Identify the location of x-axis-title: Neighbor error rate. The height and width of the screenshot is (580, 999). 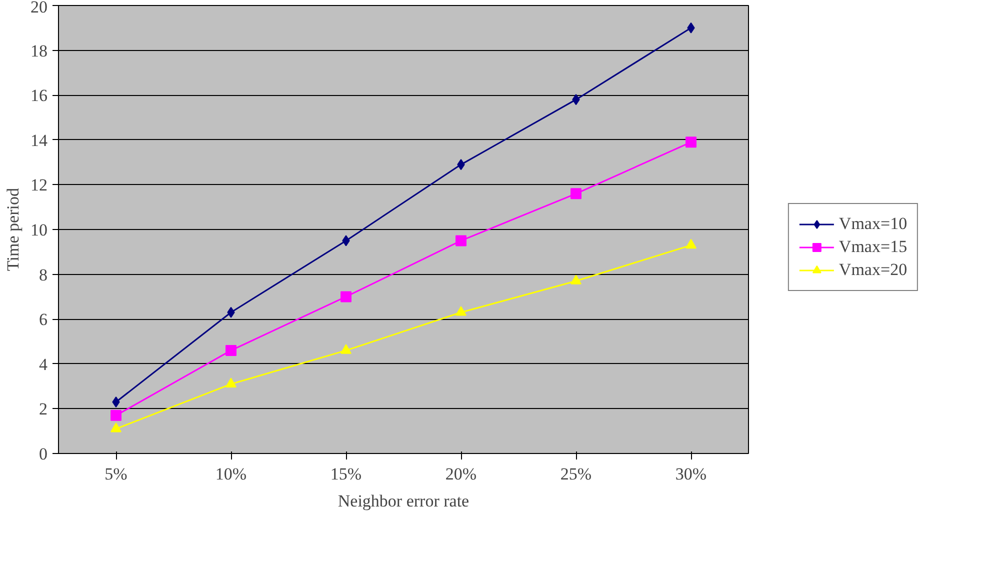
(404, 501).